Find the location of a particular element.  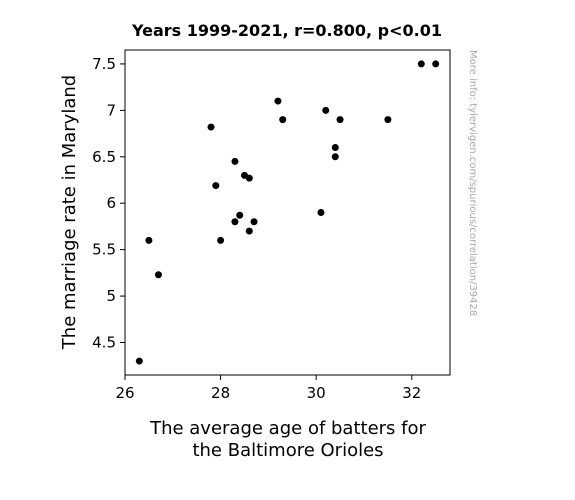

y-tick-label: 4.5 is located at coordinates (104, 343).